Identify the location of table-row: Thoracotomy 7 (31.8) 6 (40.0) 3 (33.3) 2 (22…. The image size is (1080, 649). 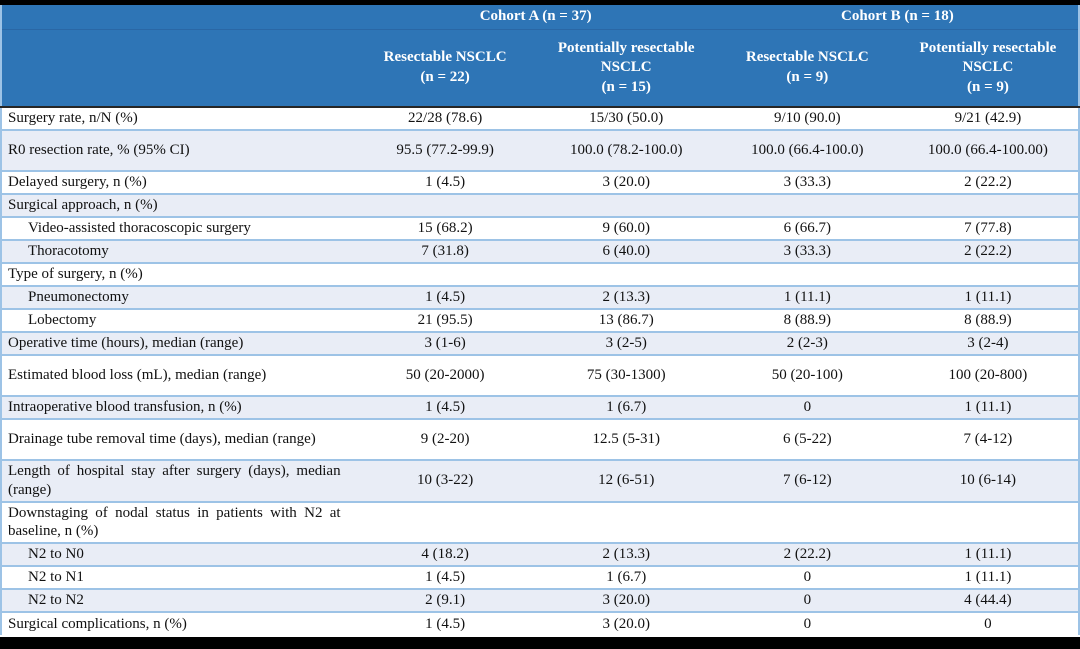
(540, 251).